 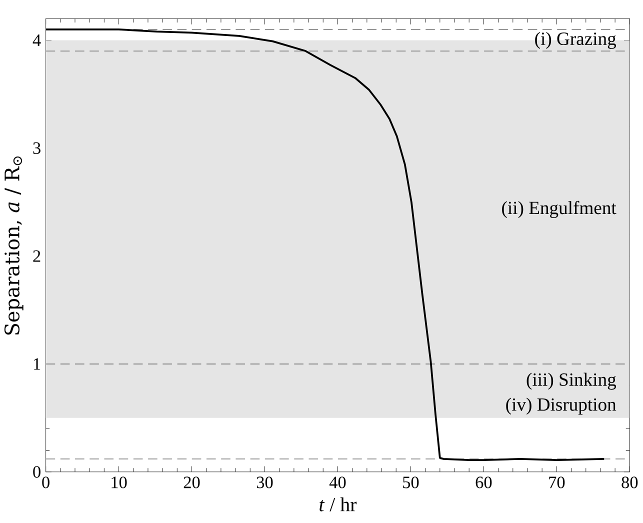 I want to click on x-tick-label: 30, so click(x=264, y=482).